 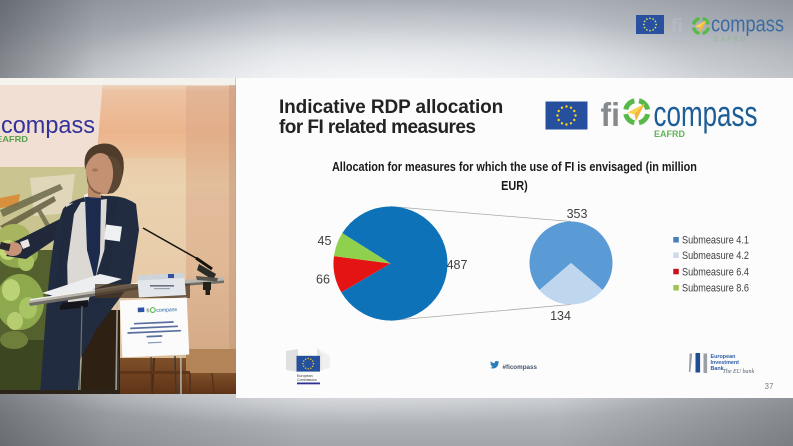 I want to click on svg-text: Submeasure 4.1, so click(x=715, y=240).